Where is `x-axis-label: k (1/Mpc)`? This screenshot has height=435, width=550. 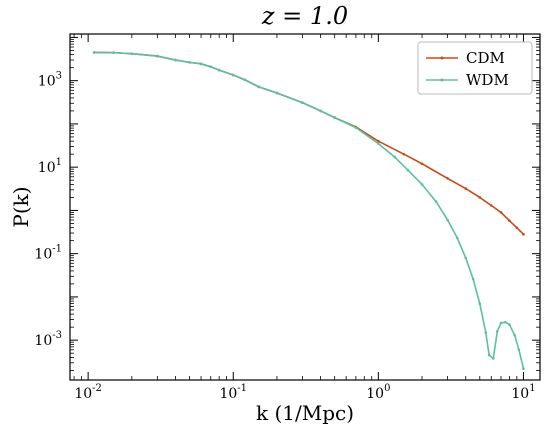 x-axis-label: k (1/Mpc) is located at coordinates (305, 413).